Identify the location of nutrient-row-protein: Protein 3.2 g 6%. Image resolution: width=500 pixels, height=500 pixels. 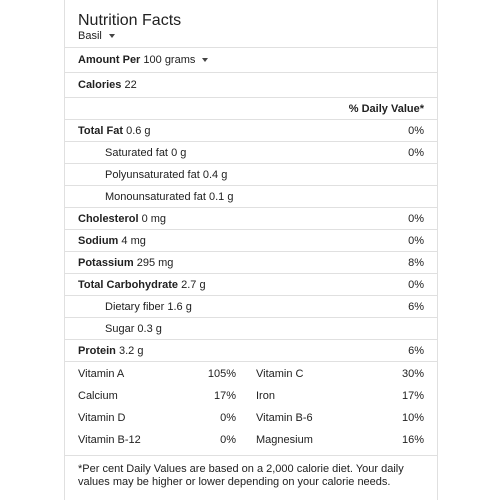
(251, 350).